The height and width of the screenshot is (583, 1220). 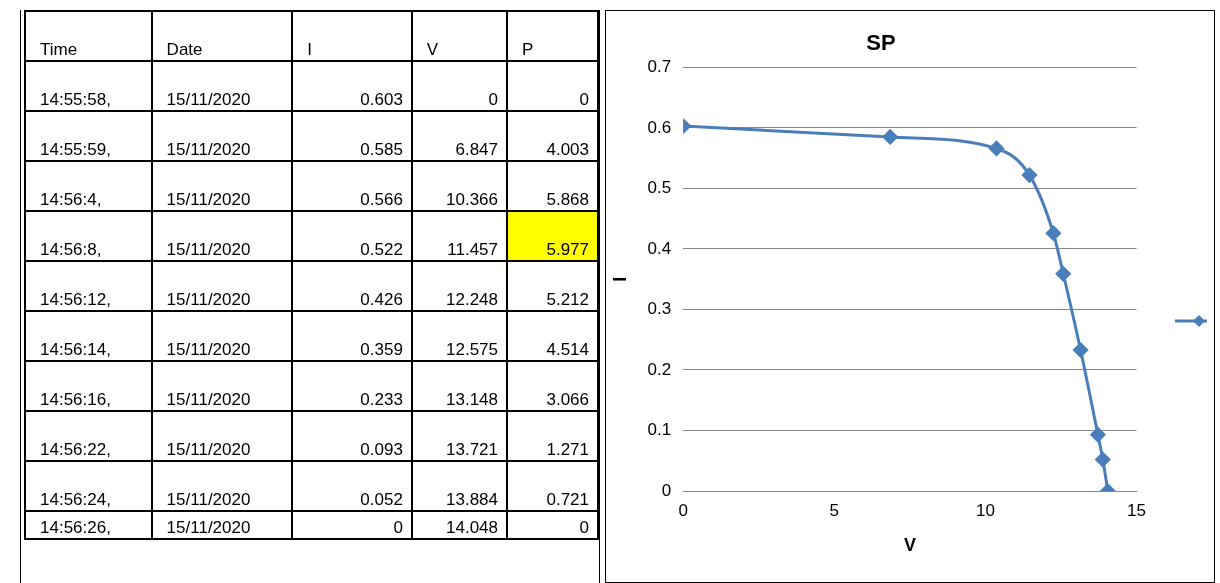 I want to click on y-tick-label: 0.5, so click(x=659, y=188).